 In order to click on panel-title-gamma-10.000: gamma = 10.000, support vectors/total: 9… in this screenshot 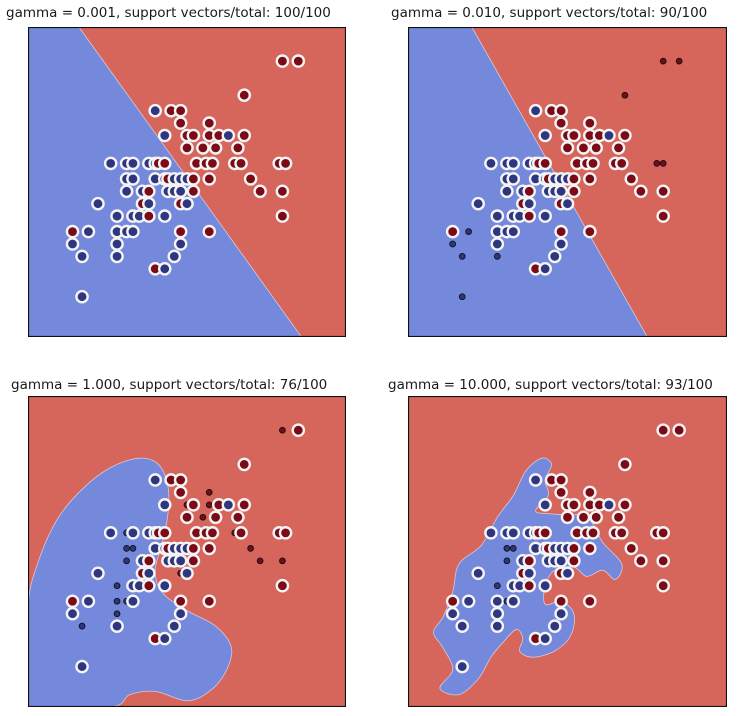, I will do `click(550, 385)`.